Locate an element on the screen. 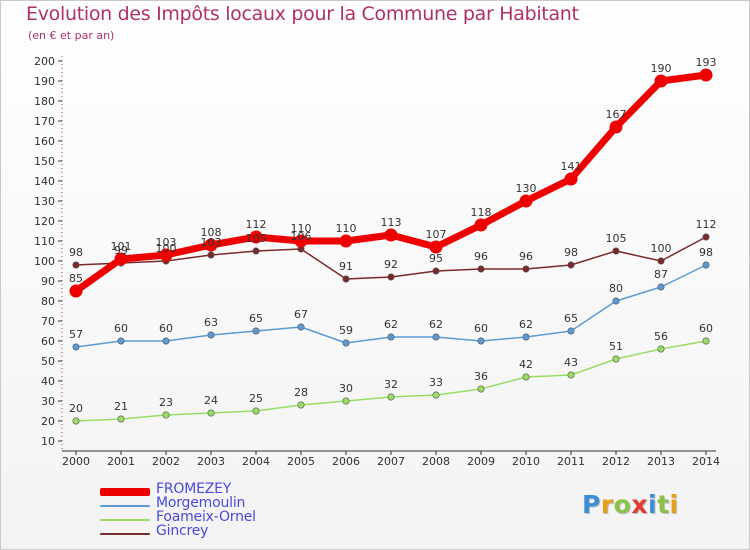 Image resolution: width=750 pixels, height=550 pixels. data-label-foameix-ornel: 30 is located at coordinates (346, 388).